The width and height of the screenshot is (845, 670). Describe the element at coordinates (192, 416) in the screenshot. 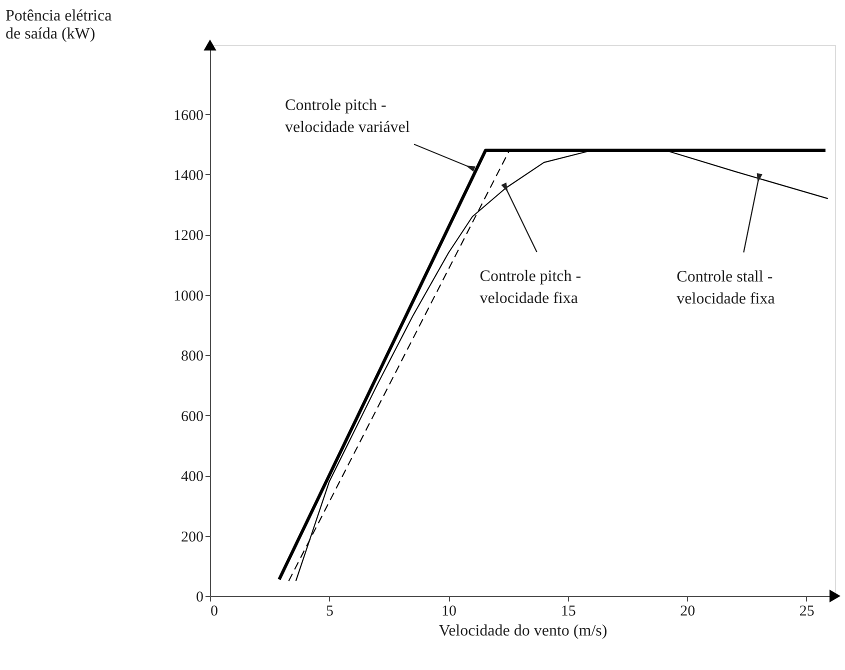

I see `y-tick-label: 600` at that location.